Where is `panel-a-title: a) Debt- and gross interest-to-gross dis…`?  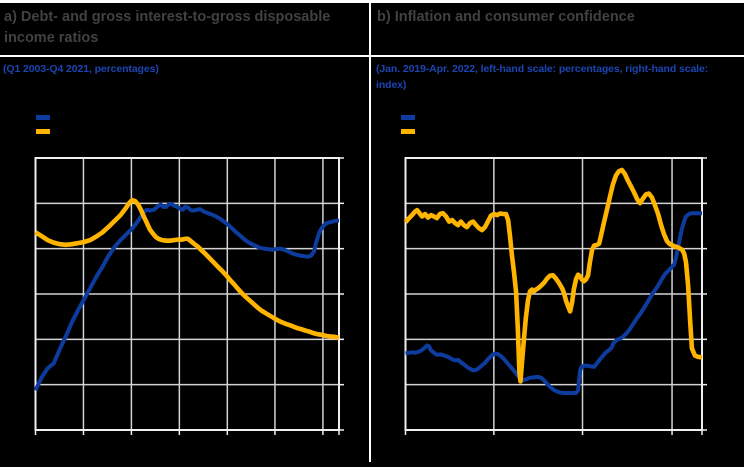
panel-a-title: a) Debt- and gross interest-to-gross dis… is located at coordinates (167, 27).